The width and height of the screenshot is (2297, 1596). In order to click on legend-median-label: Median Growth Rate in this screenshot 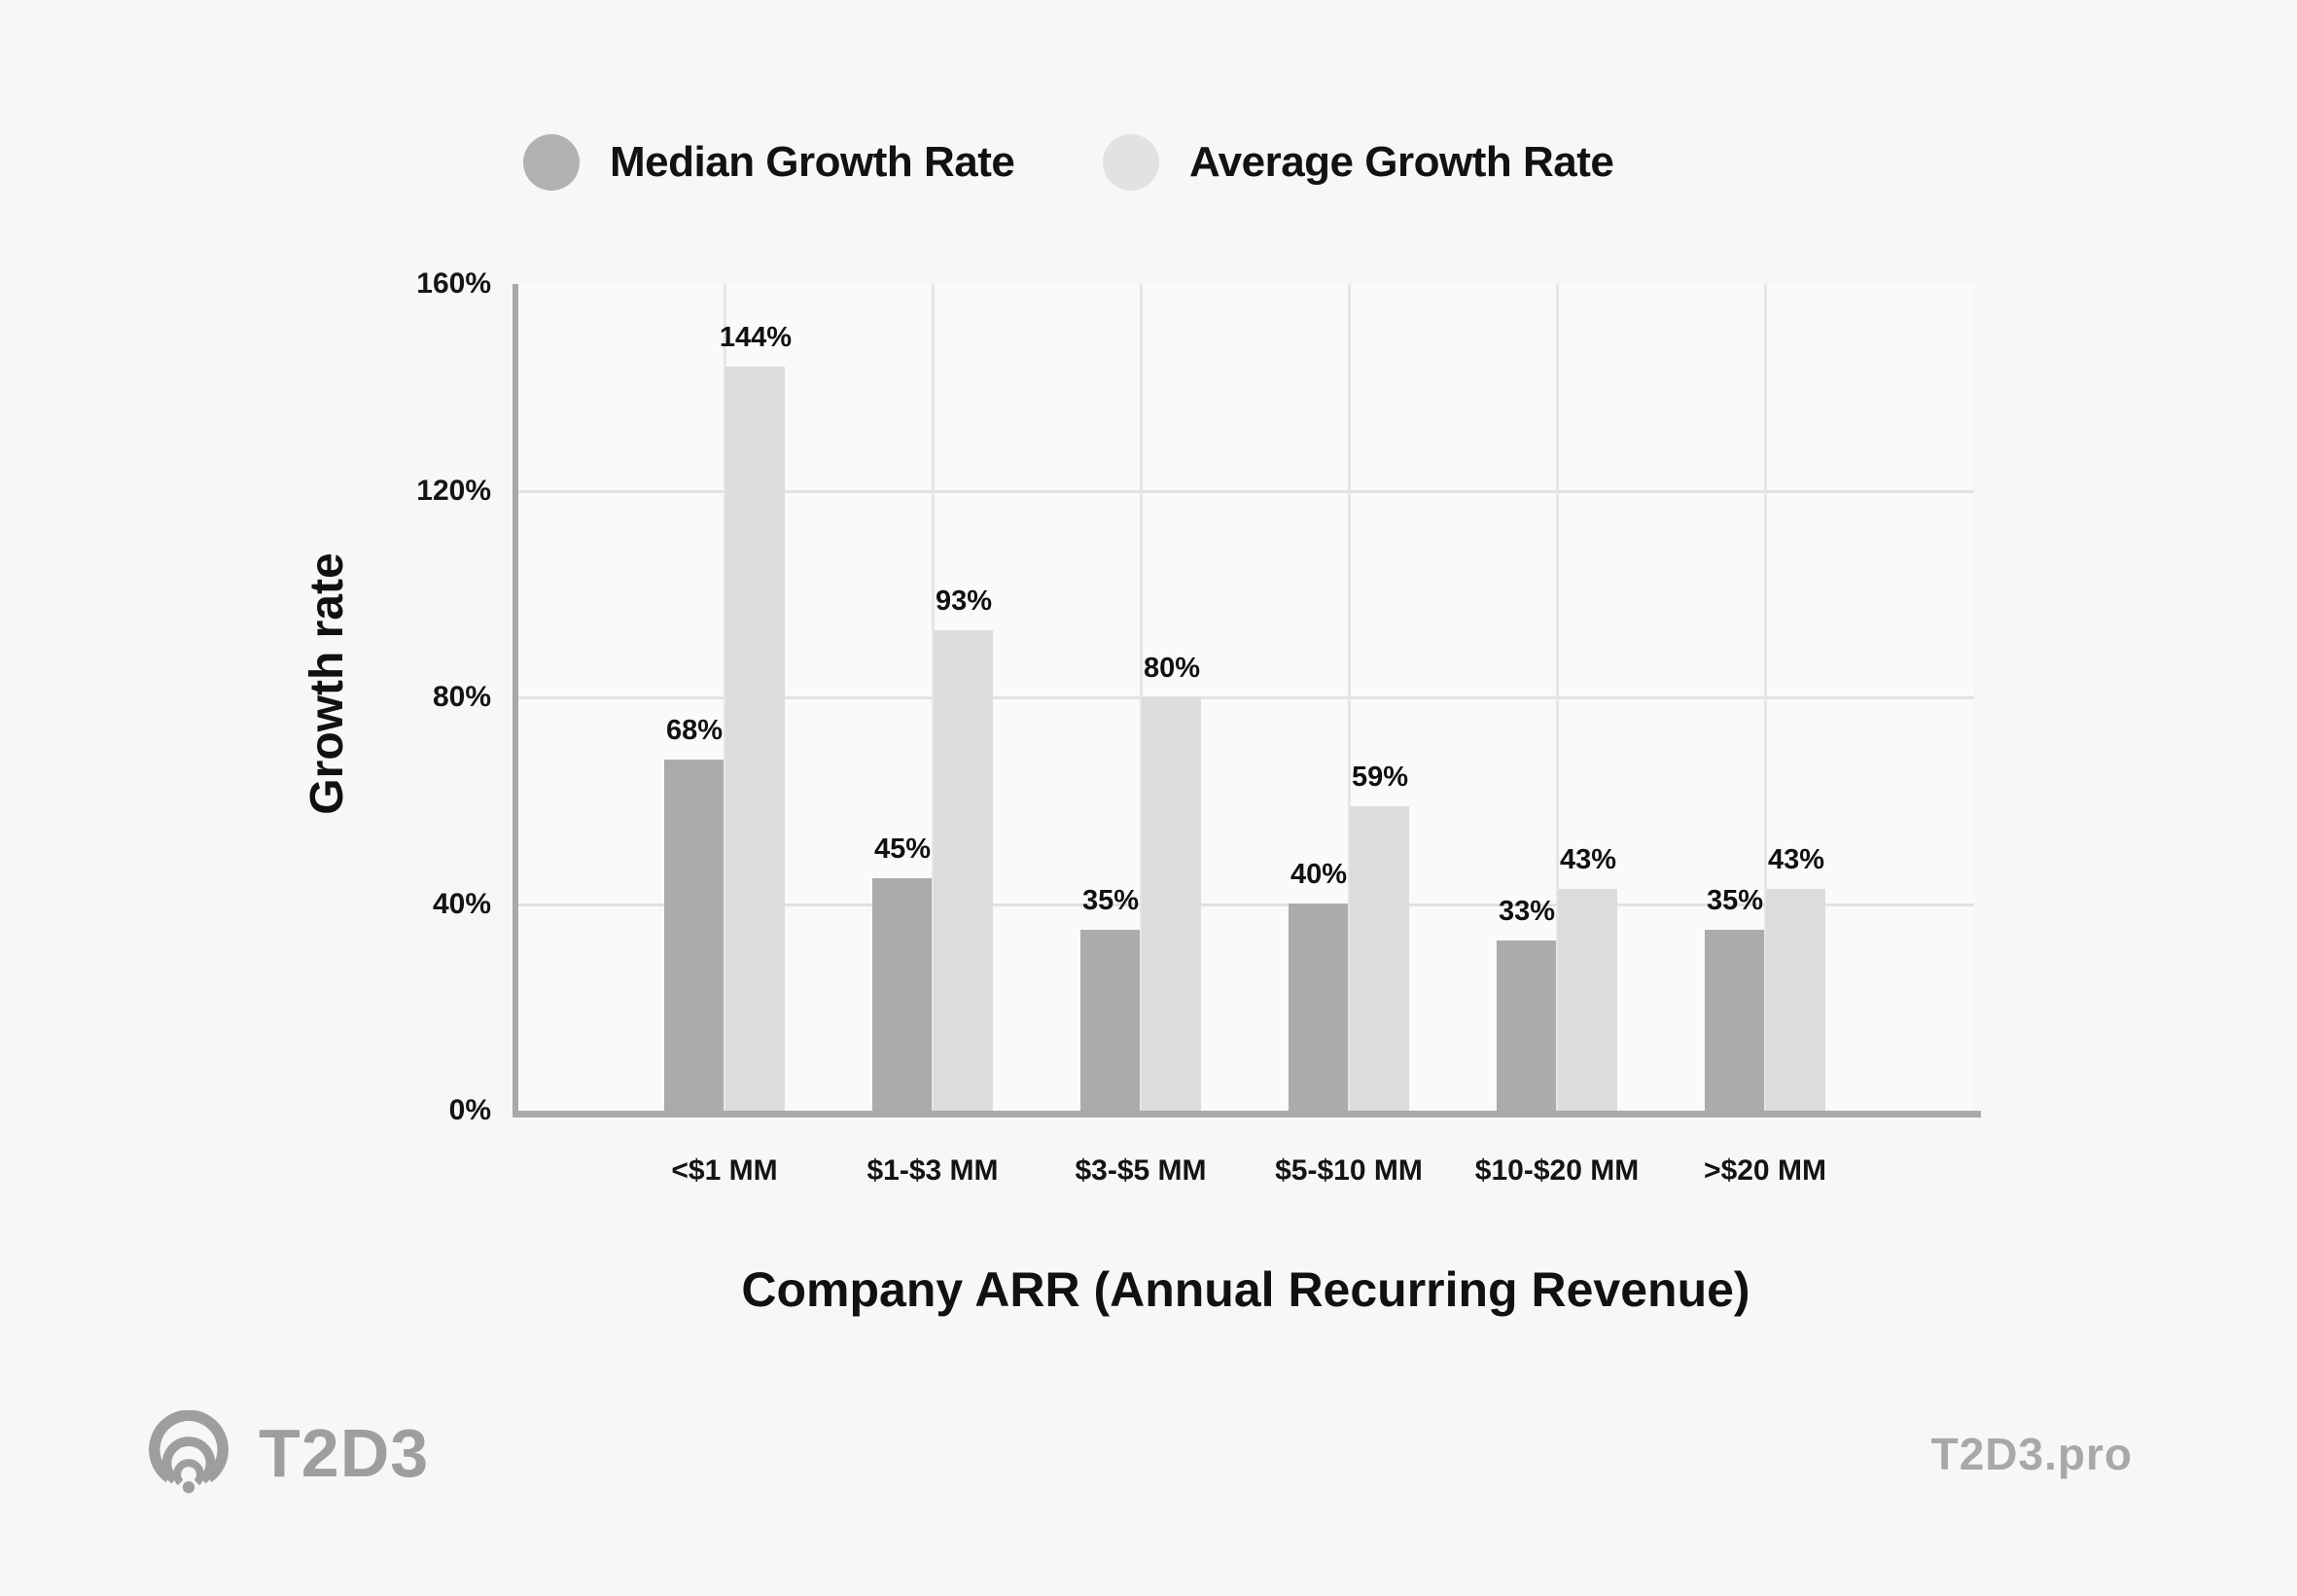, I will do `click(812, 162)`.